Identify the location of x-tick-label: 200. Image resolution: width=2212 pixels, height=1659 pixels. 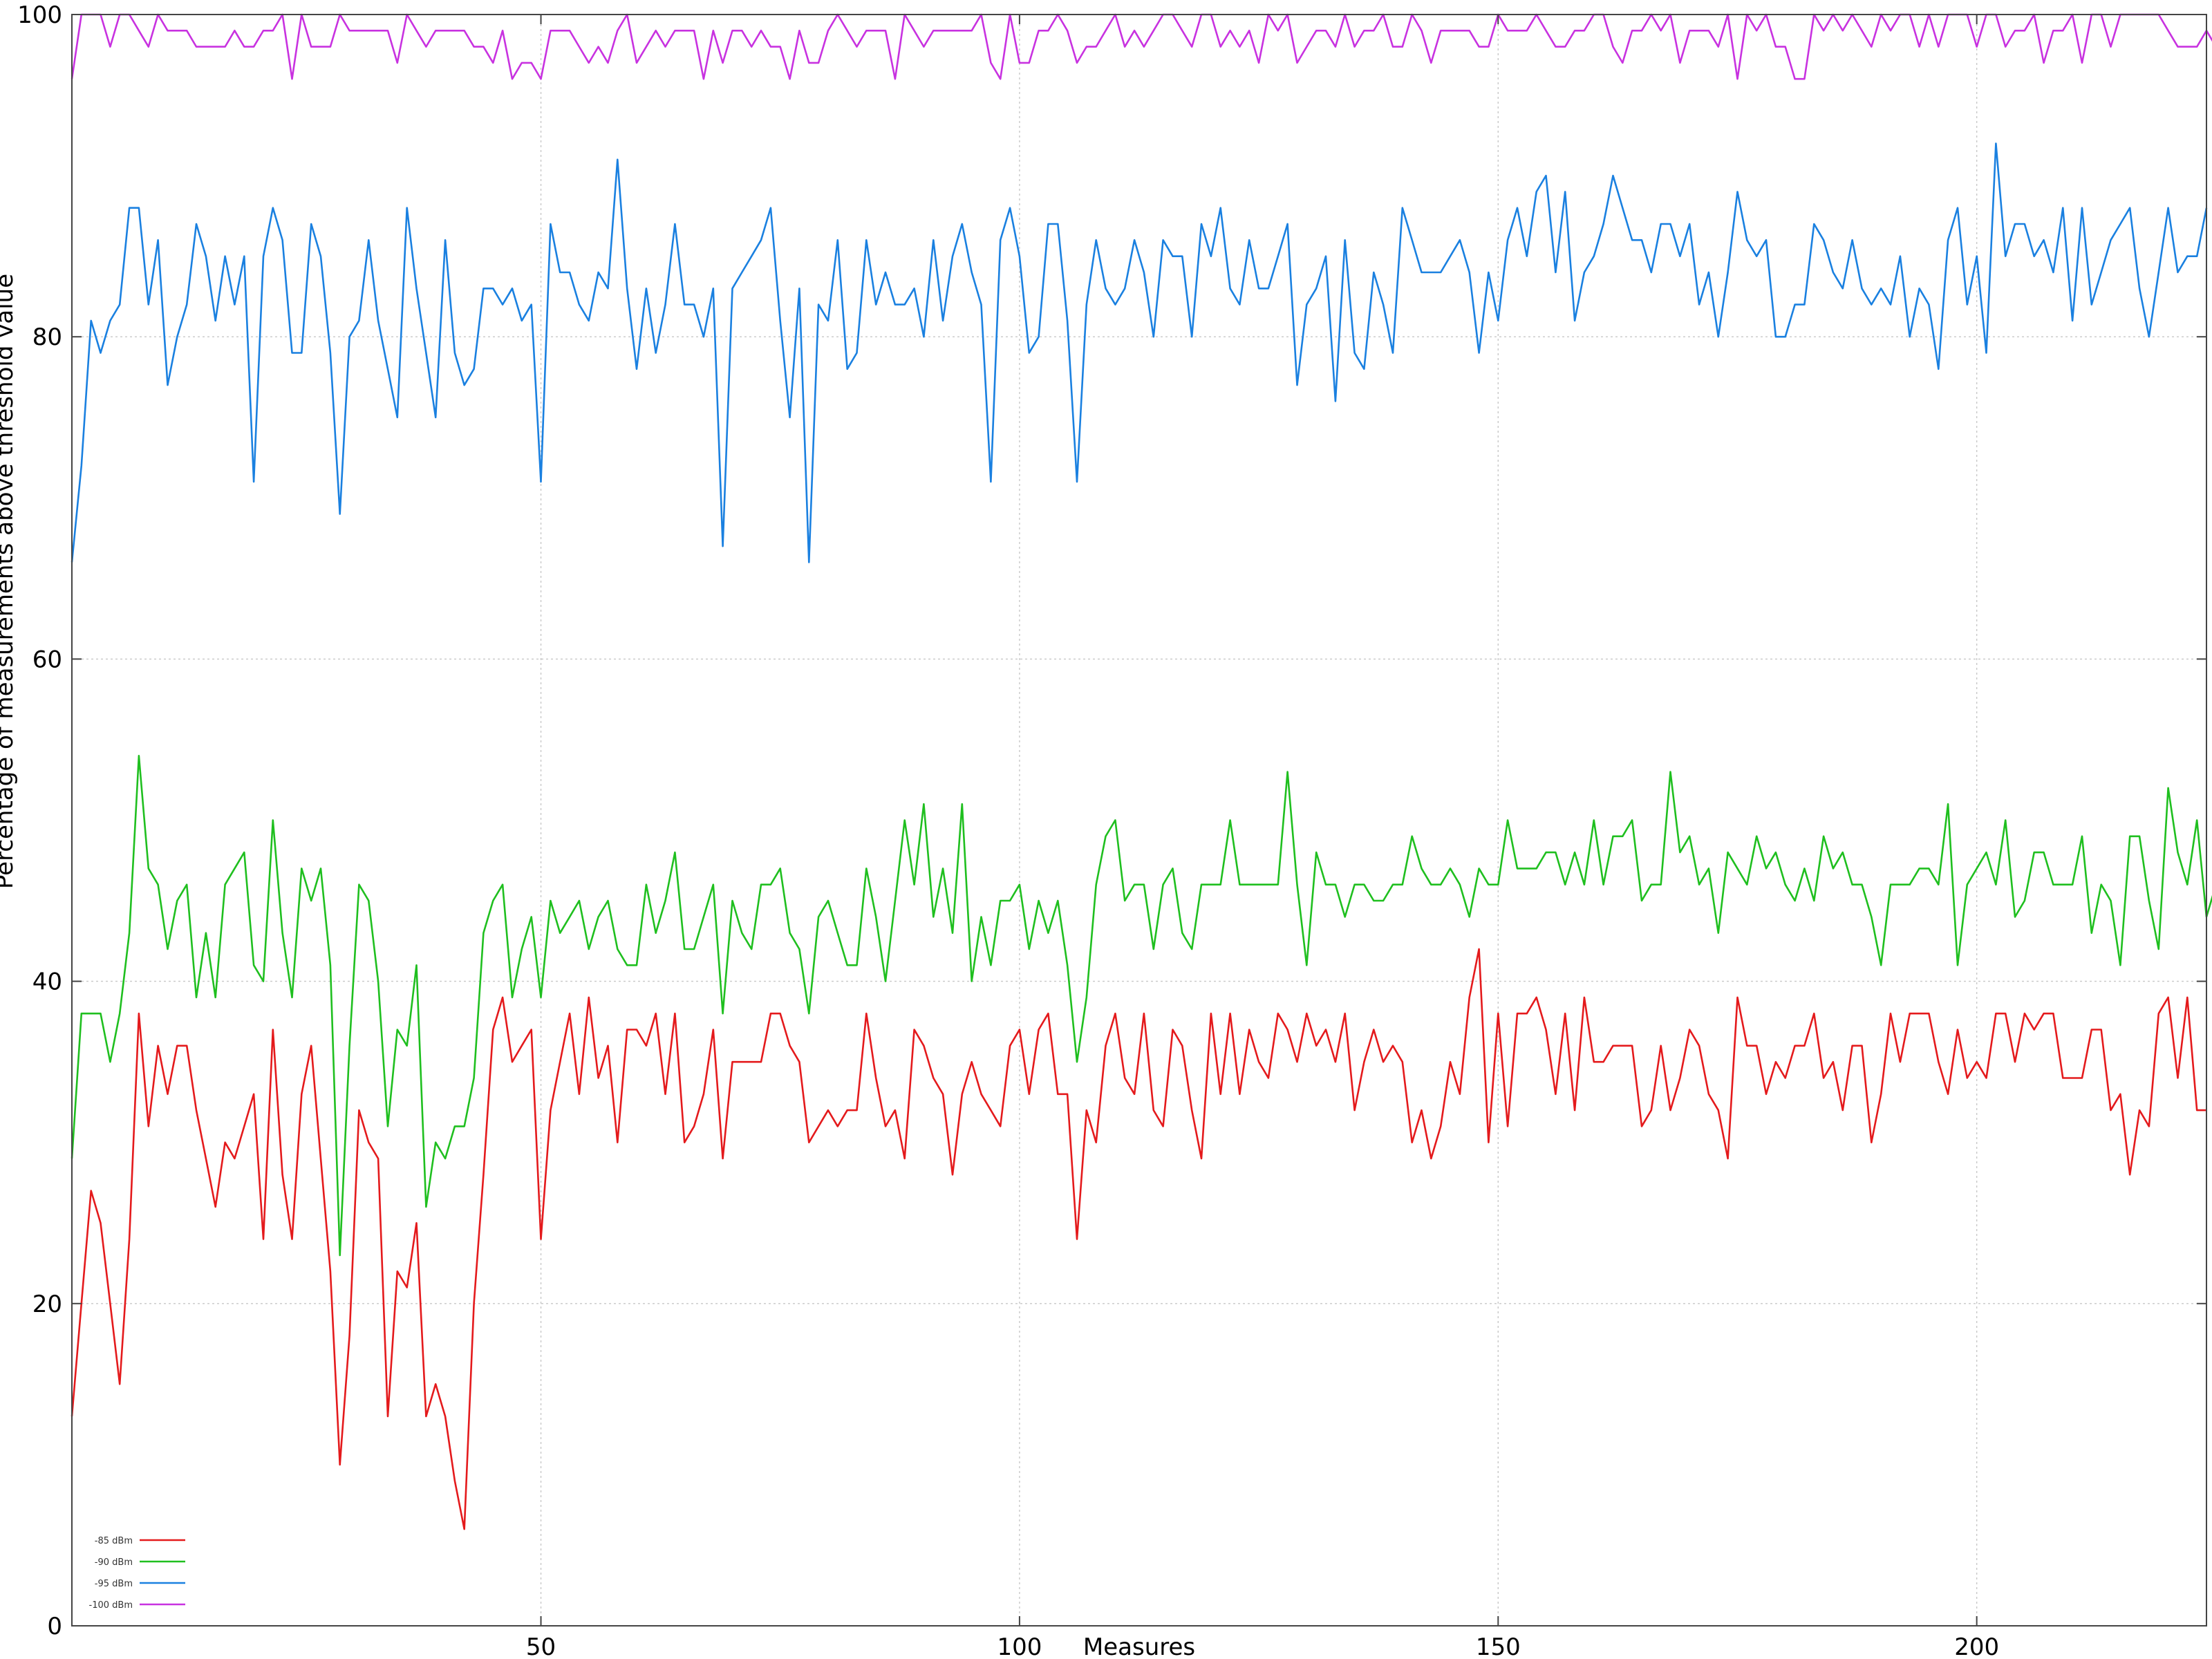
(1976, 1646).